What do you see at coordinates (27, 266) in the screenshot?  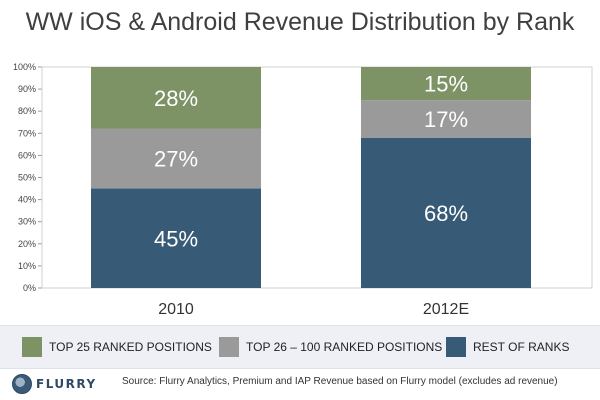 I see `y-tick-label: 10%` at bounding box center [27, 266].